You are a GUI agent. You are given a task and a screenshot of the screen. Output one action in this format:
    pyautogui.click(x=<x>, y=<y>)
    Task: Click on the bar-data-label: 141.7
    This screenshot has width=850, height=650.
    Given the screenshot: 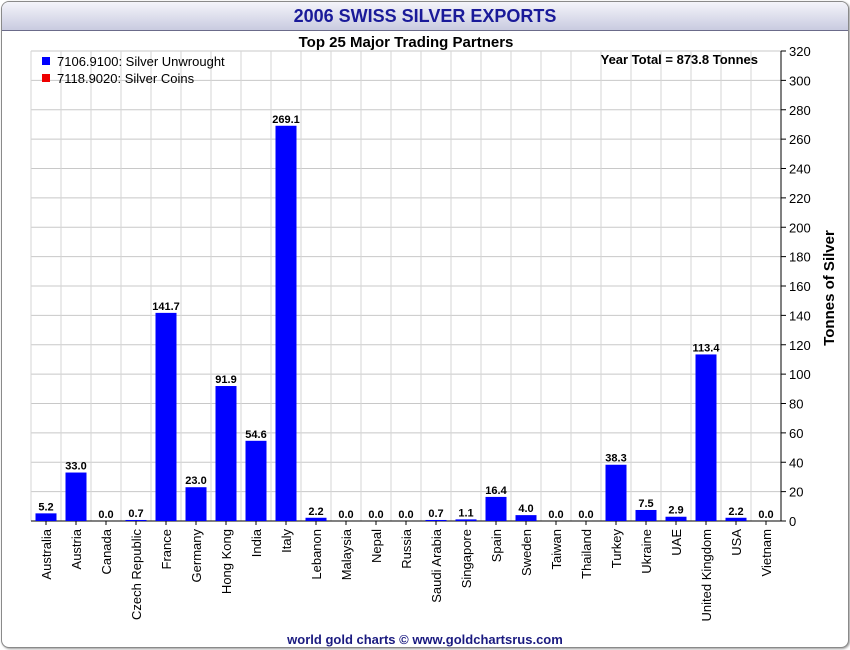 What is the action you would take?
    pyautogui.click(x=166, y=307)
    